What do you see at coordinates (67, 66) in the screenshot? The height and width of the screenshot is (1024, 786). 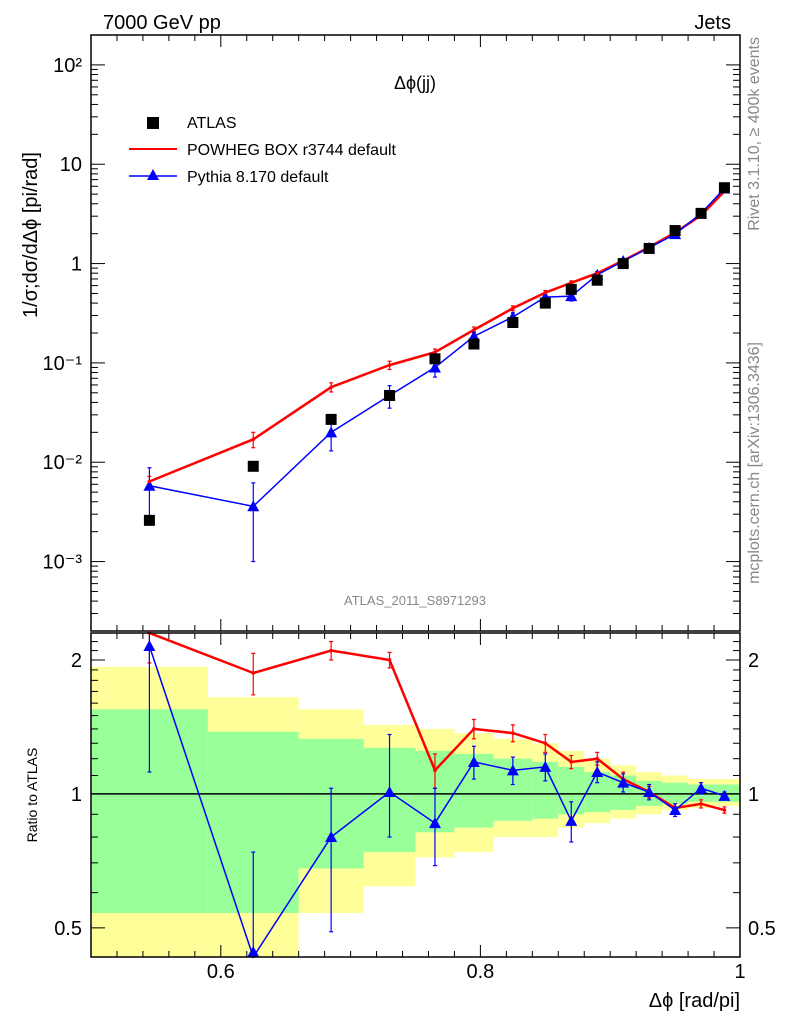 I see `y-tick-label: 10²` at bounding box center [67, 66].